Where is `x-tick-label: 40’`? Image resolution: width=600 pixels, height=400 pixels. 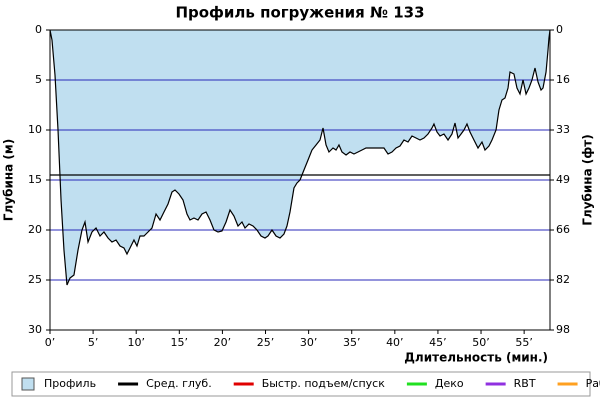
x-tick-label: 40’ is located at coordinates (395, 342).